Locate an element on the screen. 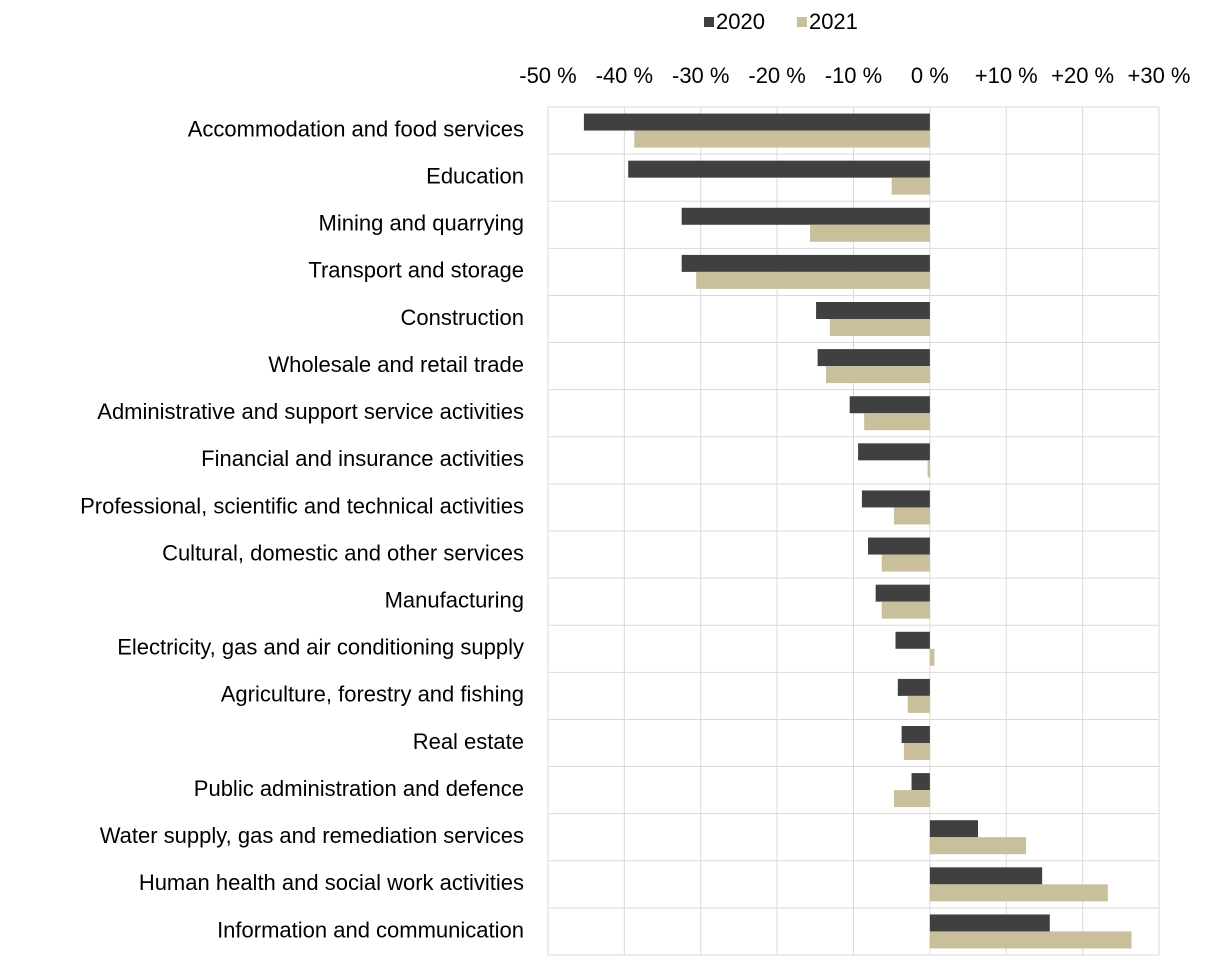 The width and height of the screenshot is (1208, 956). legend-label: 2021 is located at coordinates (833, 21).